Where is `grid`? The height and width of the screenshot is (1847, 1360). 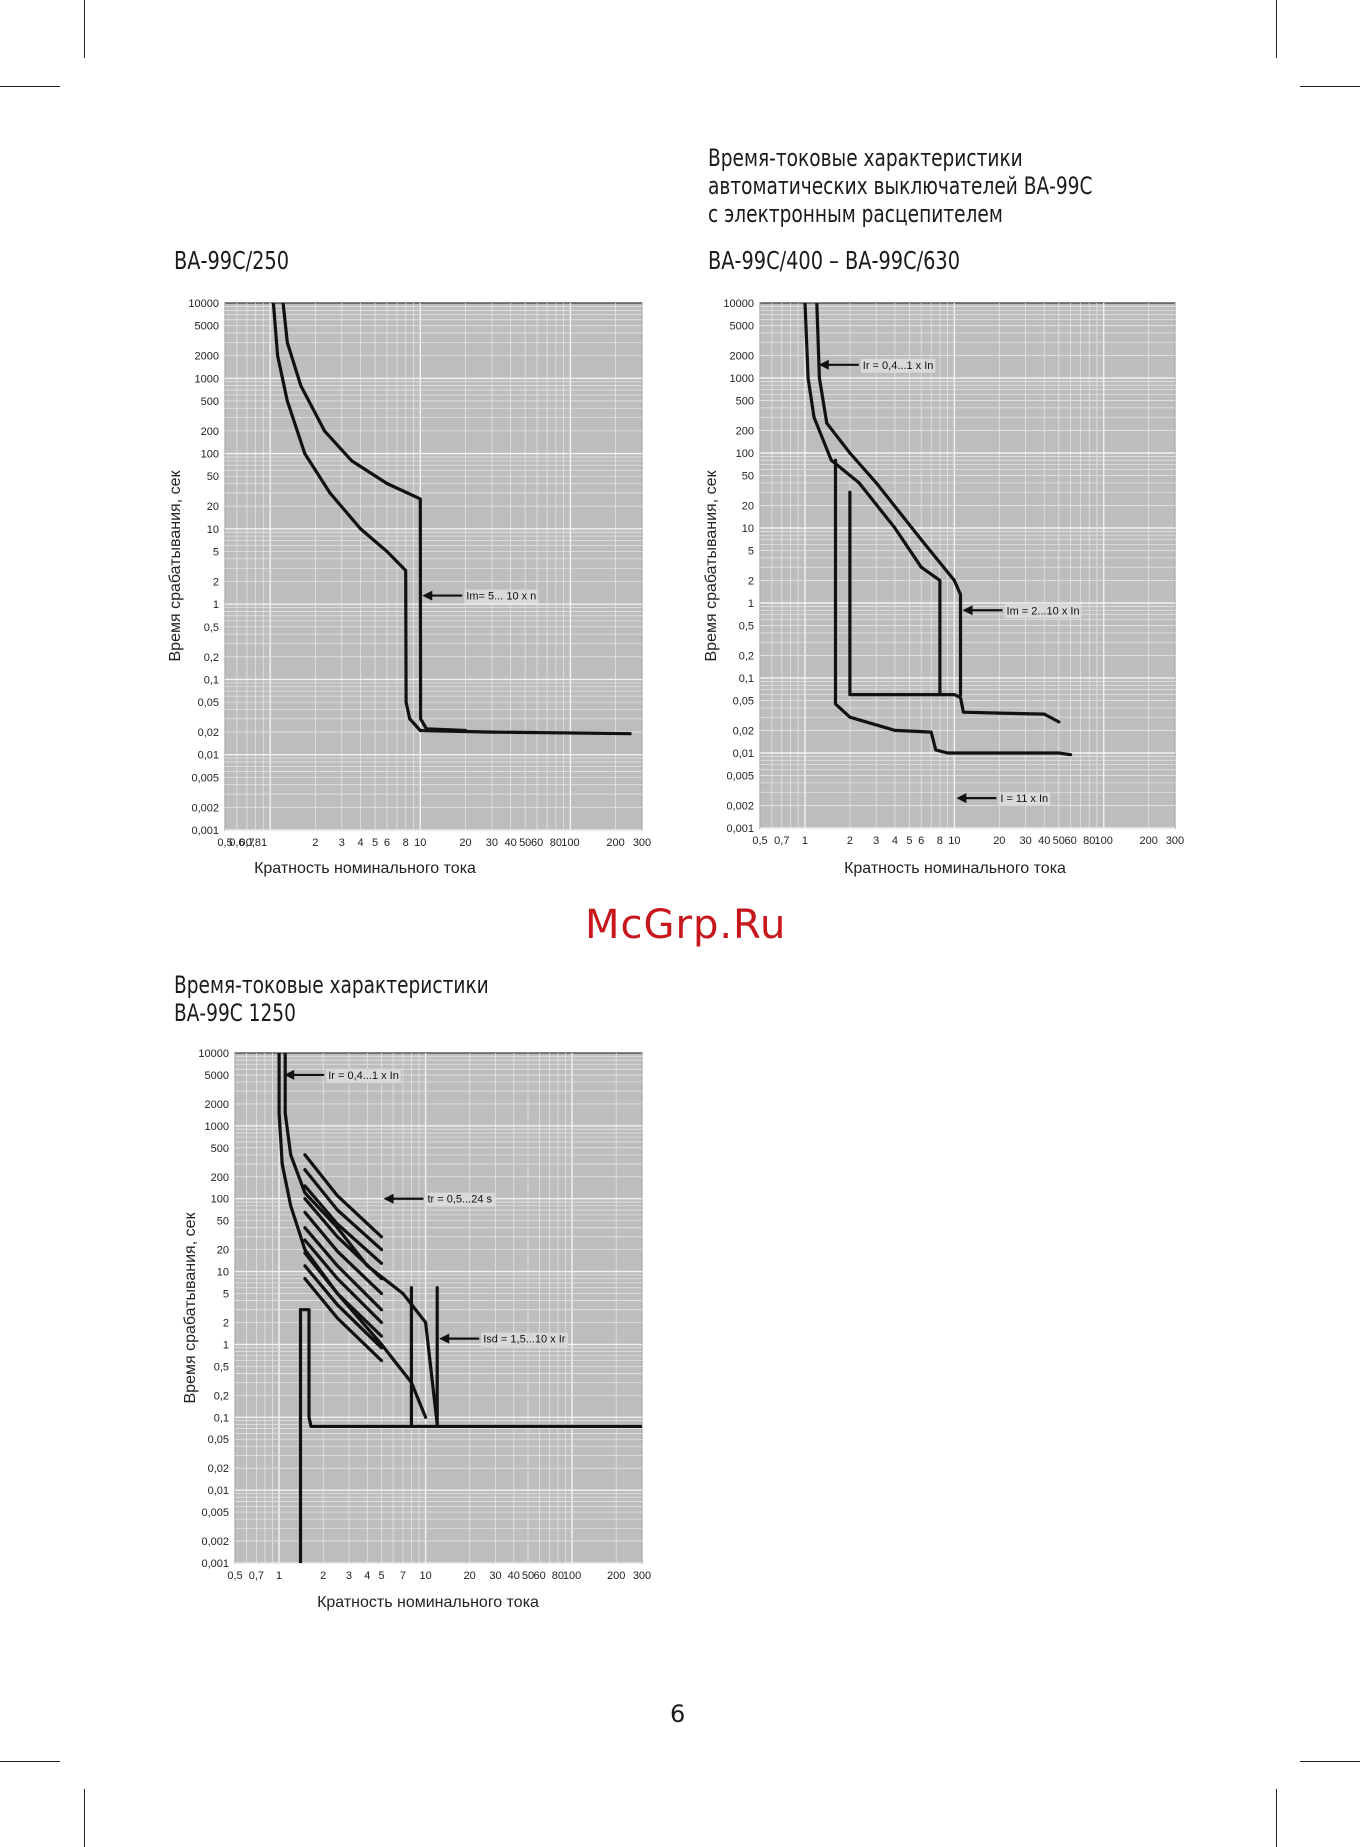
grid is located at coordinates (433, 567).